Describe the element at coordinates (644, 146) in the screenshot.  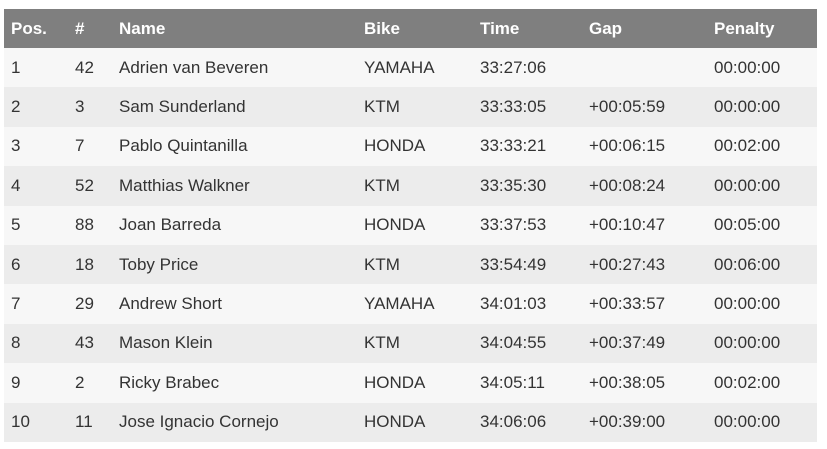
I see `table-cell: +00:06:15` at that location.